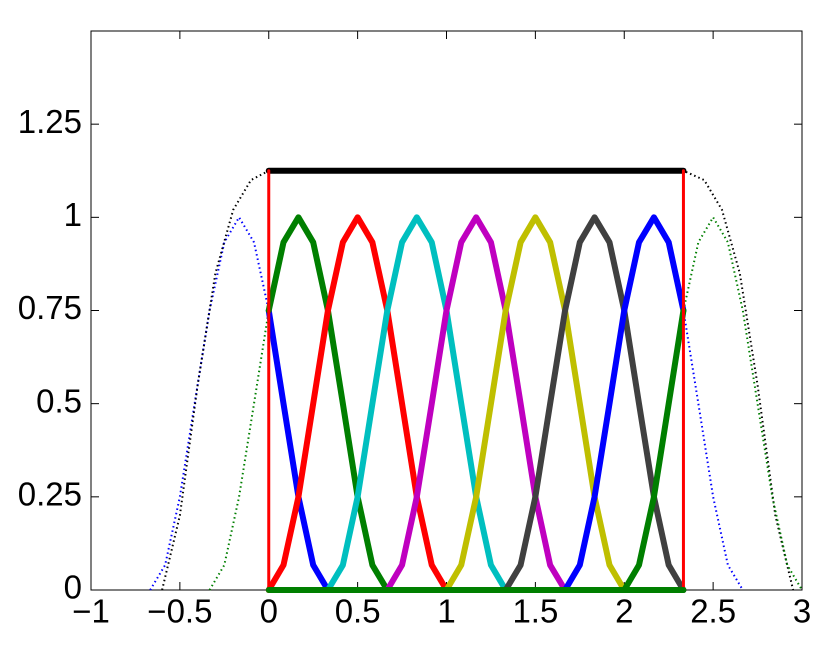  Describe the element at coordinates (269, 611) in the screenshot. I see `x-tick-label: 0` at that location.